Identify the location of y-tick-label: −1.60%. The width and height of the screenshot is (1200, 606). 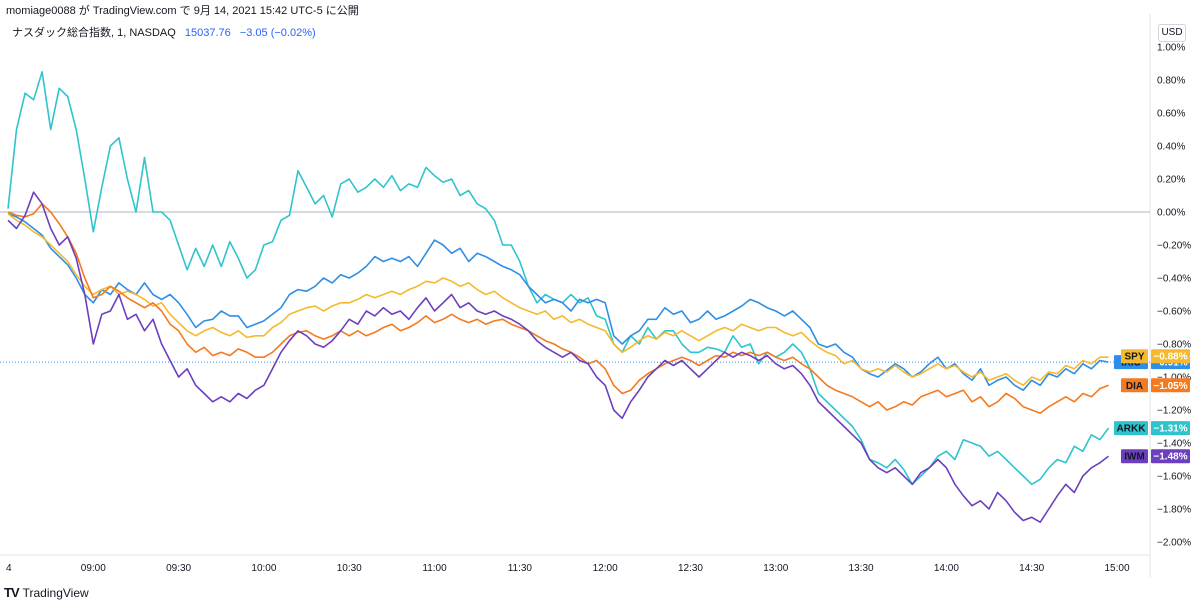
(1174, 477).